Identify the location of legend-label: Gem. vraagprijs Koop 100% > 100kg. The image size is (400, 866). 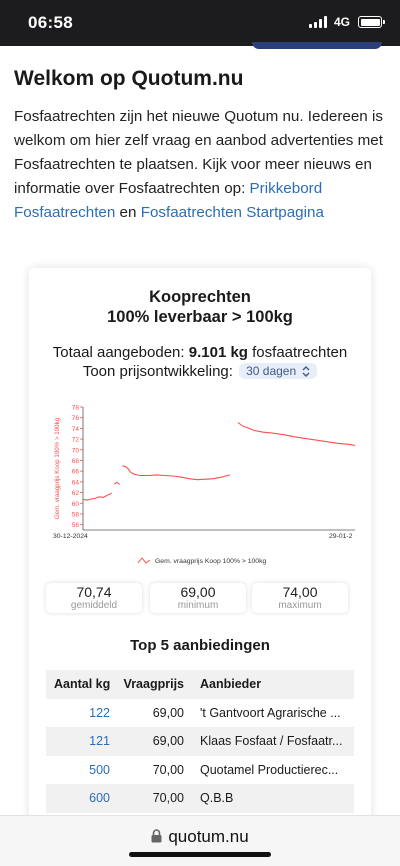
(210, 561).